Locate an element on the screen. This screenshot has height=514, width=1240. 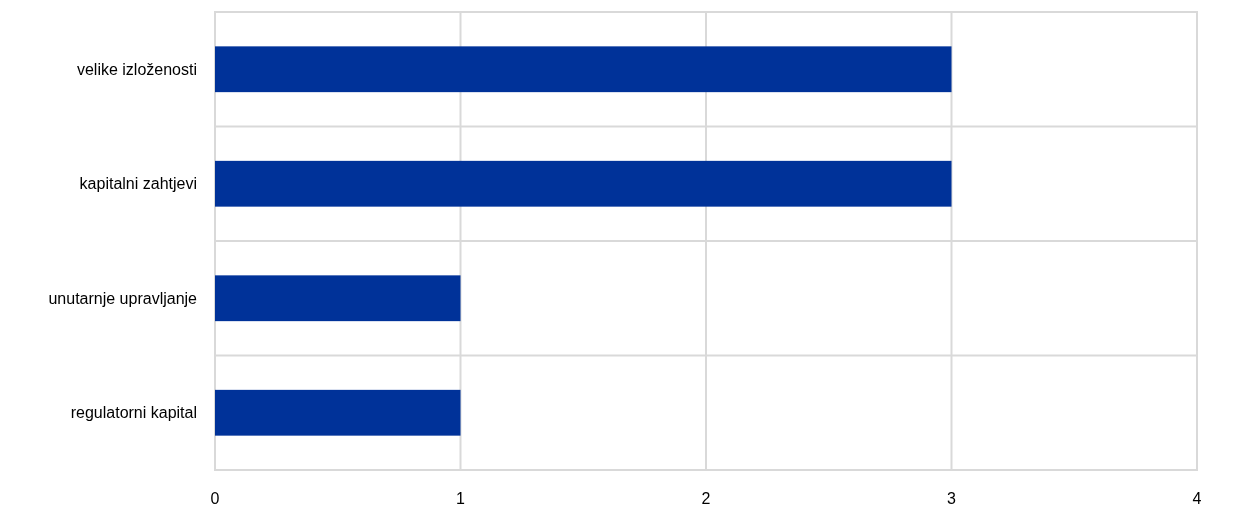
x-tick-label: 4 is located at coordinates (1197, 498).